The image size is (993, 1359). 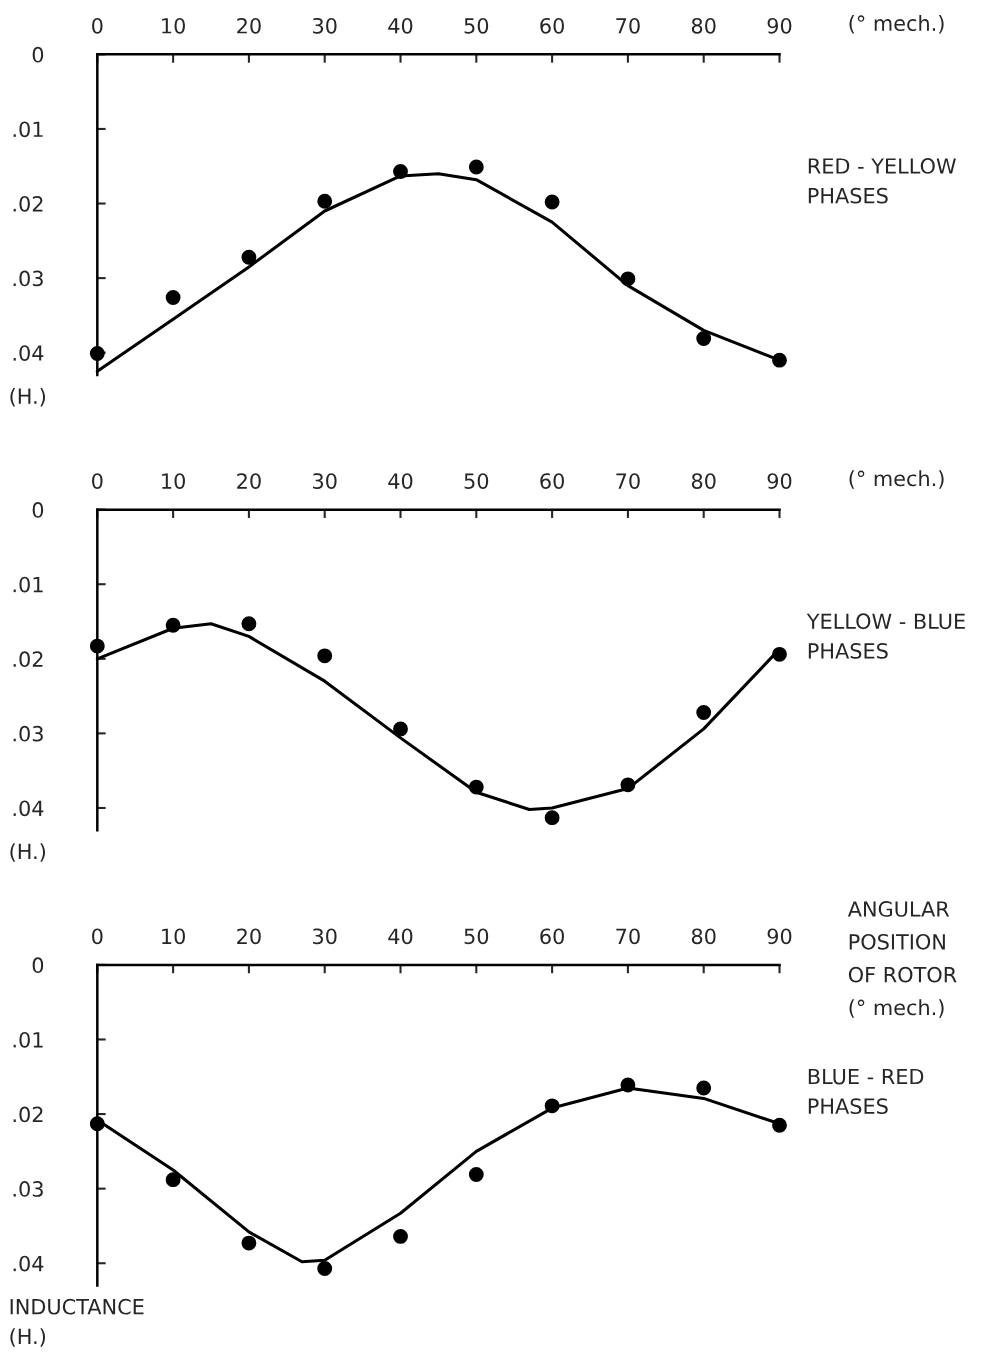 I want to click on text: RED - YELLOW PHASES, so click(x=882, y=181).